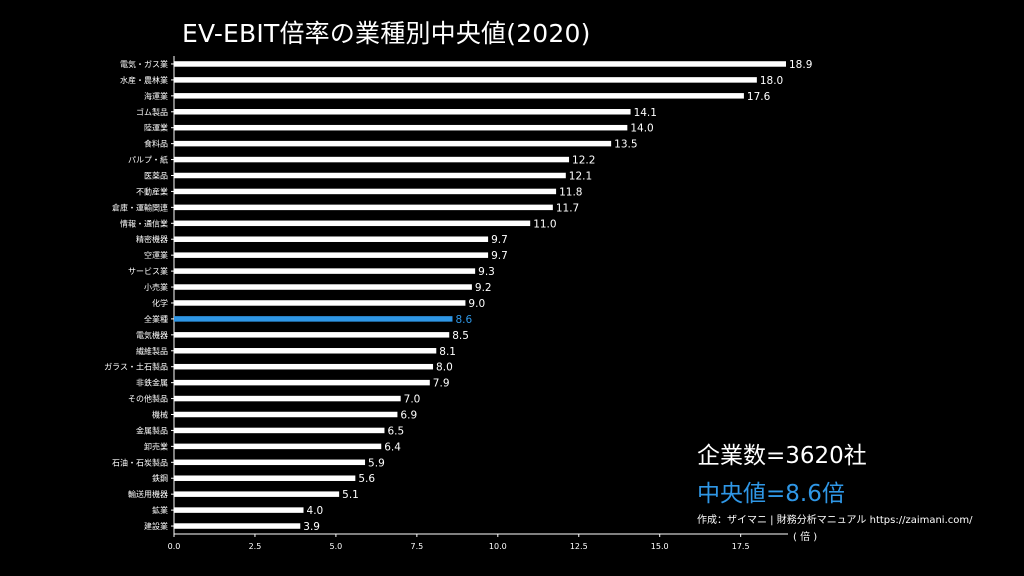 This screenshot has width=1024, height=576. Describe the element at coordinates (376, 463) in the screenshot. I see `value-label: 5.9` at that location.